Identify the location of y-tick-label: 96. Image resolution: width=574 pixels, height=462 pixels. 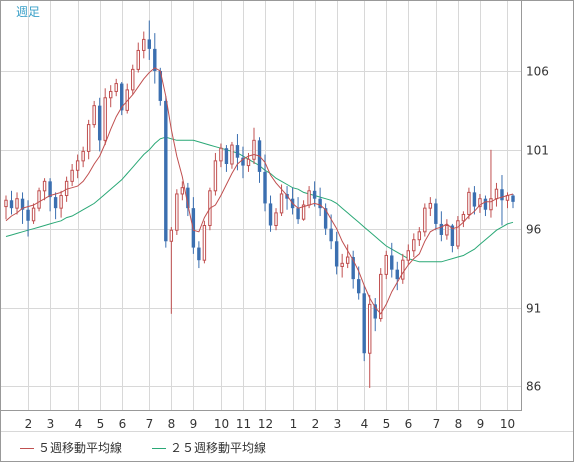
(533, 230).